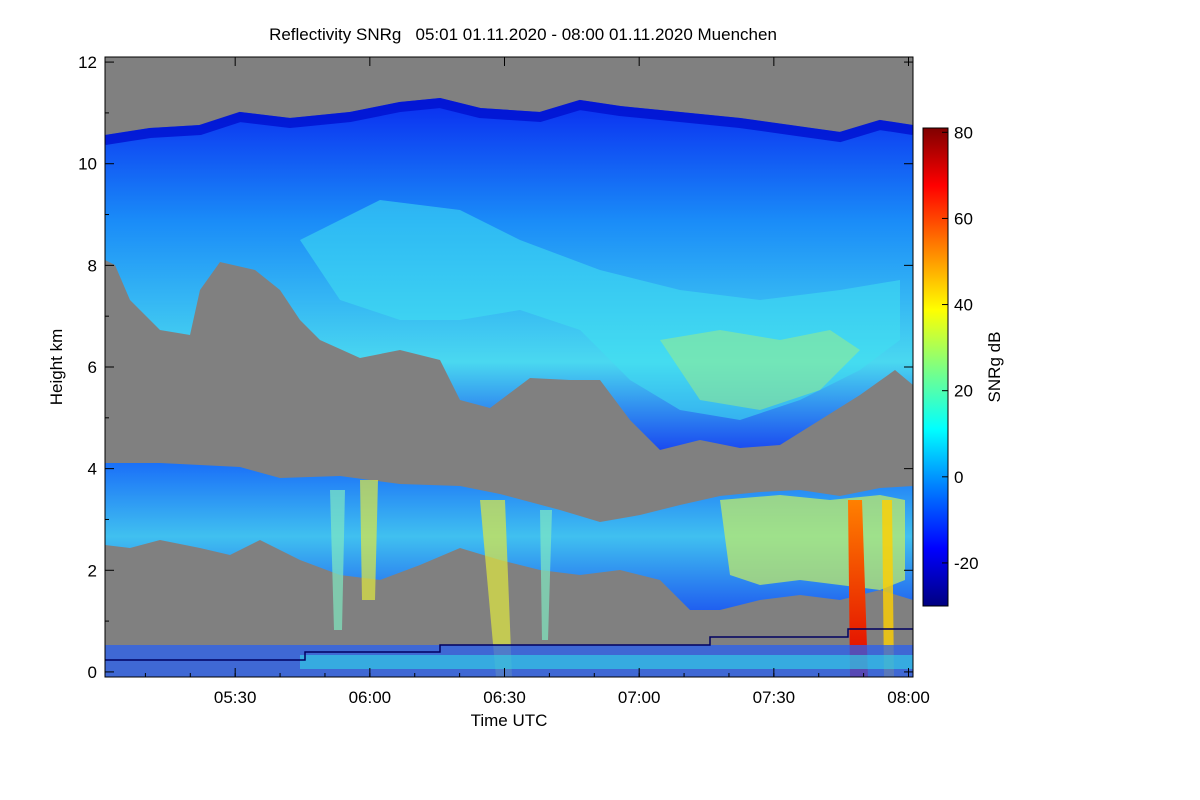 The width and height of the screenshot is (1200, 800). Describe the element at coordinates (963, 391) in the screenshot. I see `colorbar-tick-label: 20` at that location.